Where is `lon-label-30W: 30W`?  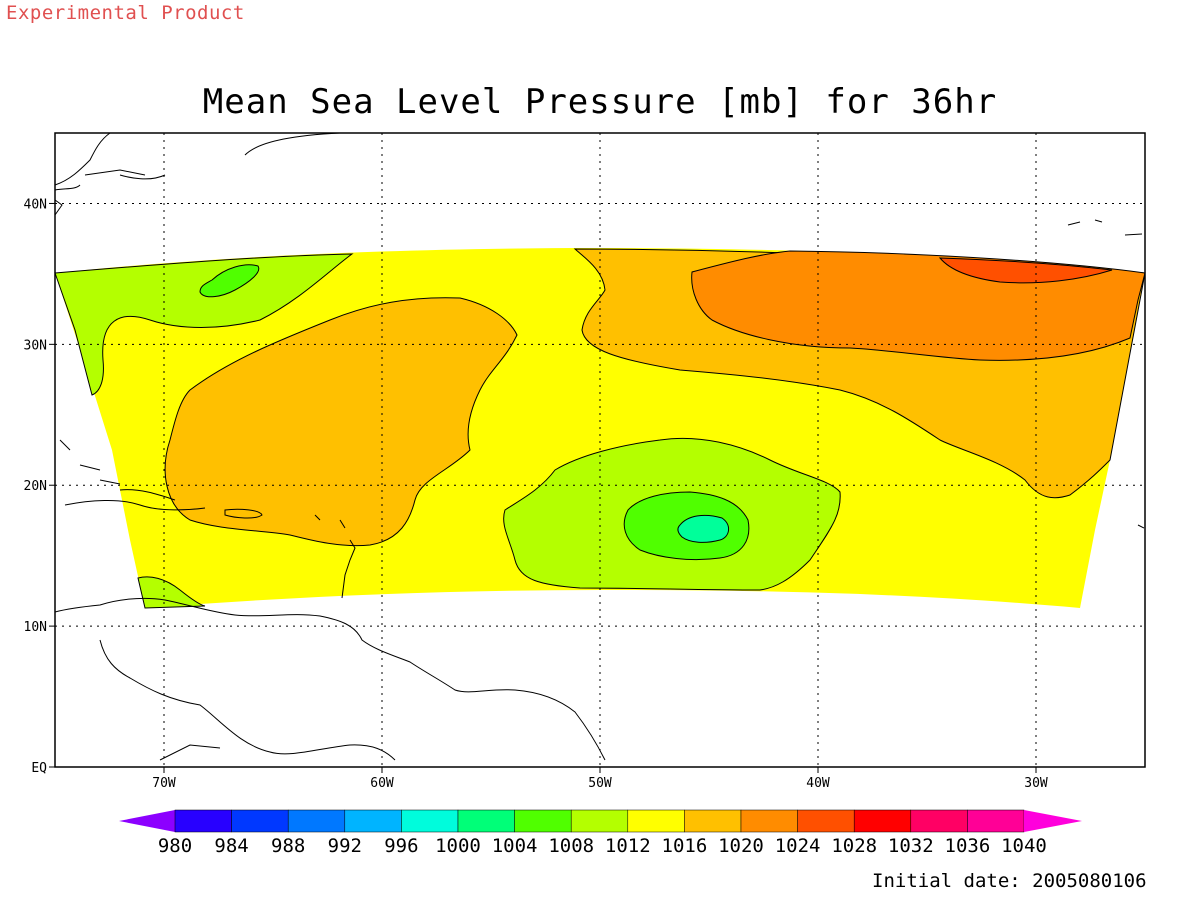 lon-label-30W: 30W is located at coordinates (1036, 783).